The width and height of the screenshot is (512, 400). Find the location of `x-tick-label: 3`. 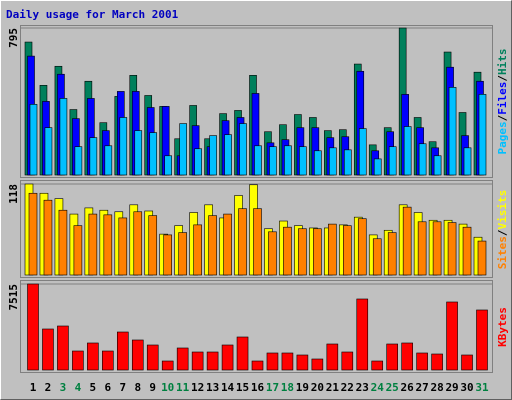

x-tick-label: 3 is located at coordinates (63, 387).